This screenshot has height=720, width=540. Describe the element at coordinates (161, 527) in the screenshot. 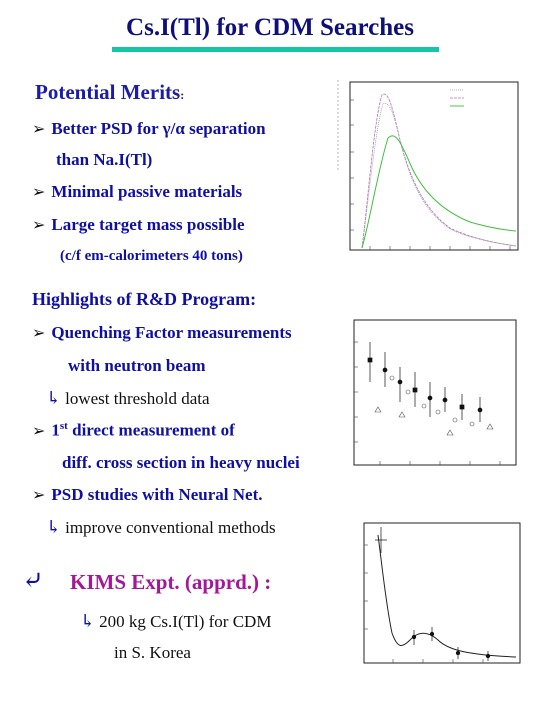

I see `highlight-psd-sub: ↳ improve conventional methods` at that location.